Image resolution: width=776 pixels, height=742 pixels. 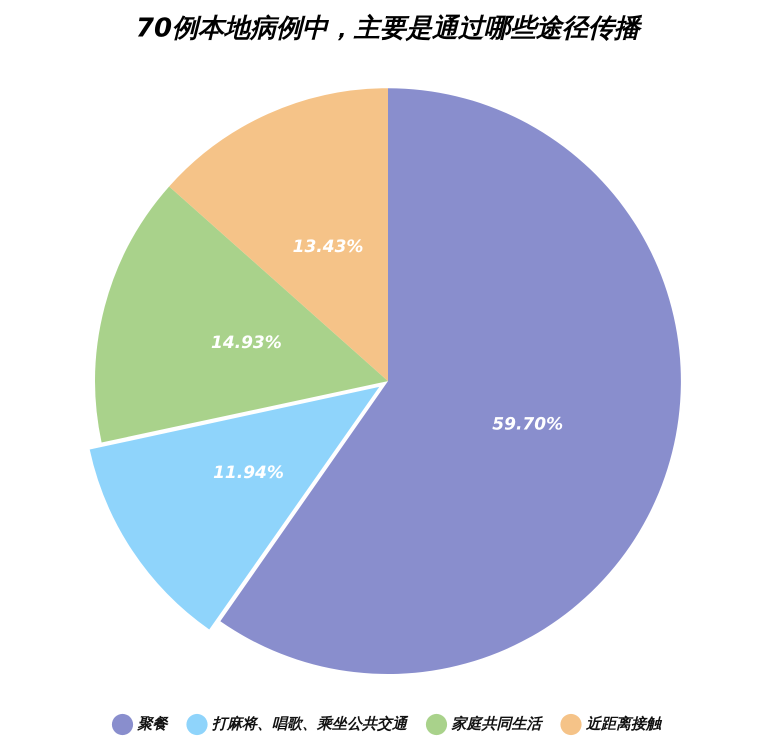 What do you see at coordinates (328, 246) in the screenshot?
I see `data-label: 13.43%` at bounding box center [328, 246].